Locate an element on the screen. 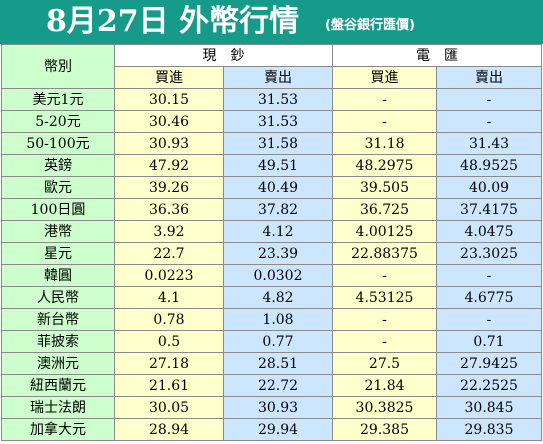 Image resolution: width=543 pixels, height=444 pixels. cash-buy-rate: 0.0223 is located at coordinates (169, 275).